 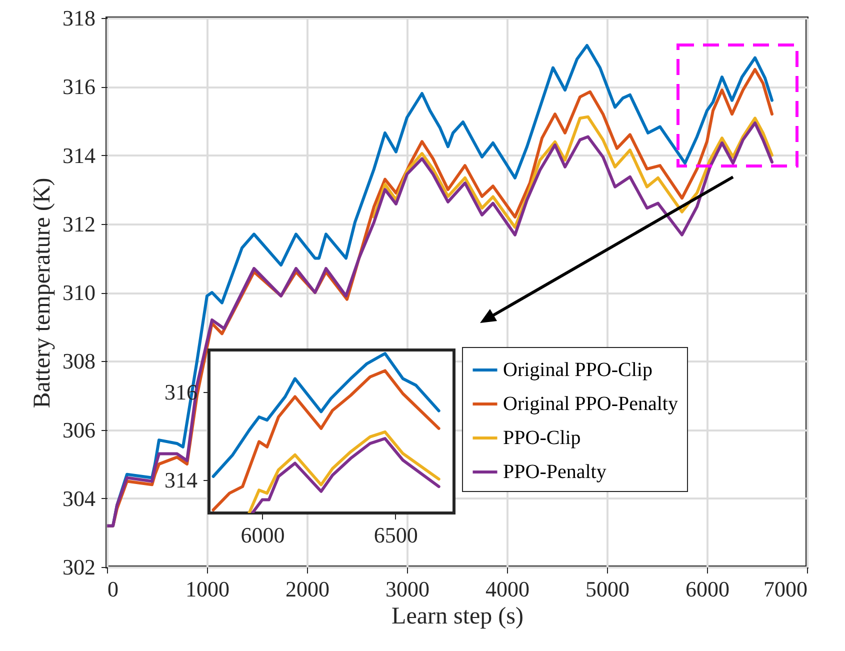 I want to click on x-tick-label: 1000, so click(x=208, y=589).